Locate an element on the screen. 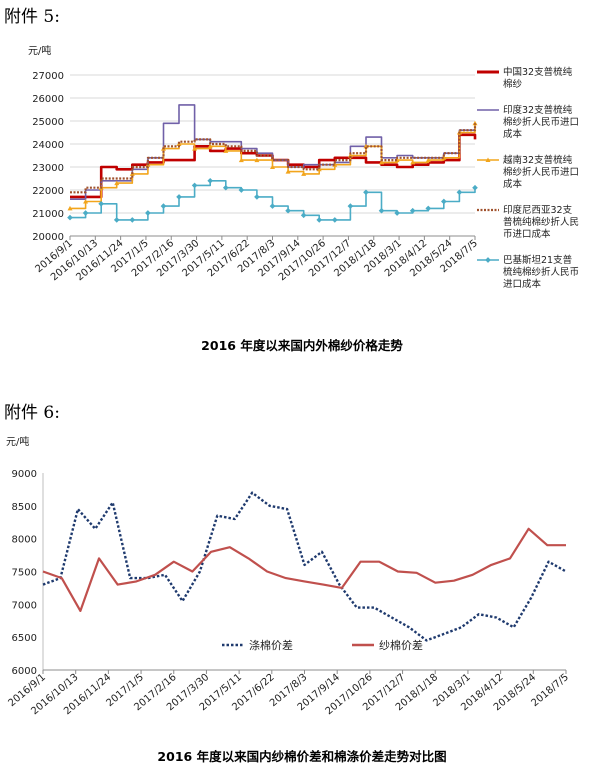  y-tick-label: 21000 is located at coordinates (48, 214).